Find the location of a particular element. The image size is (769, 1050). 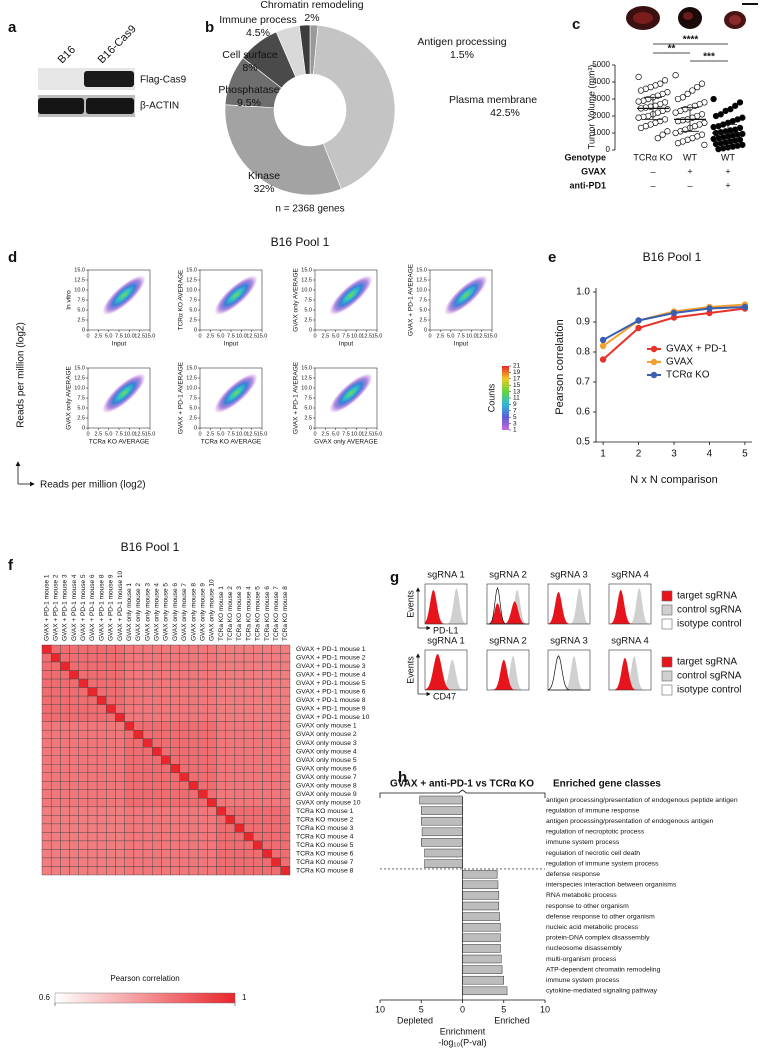

side-label: Enriched is located at coordinates (512, 1020).